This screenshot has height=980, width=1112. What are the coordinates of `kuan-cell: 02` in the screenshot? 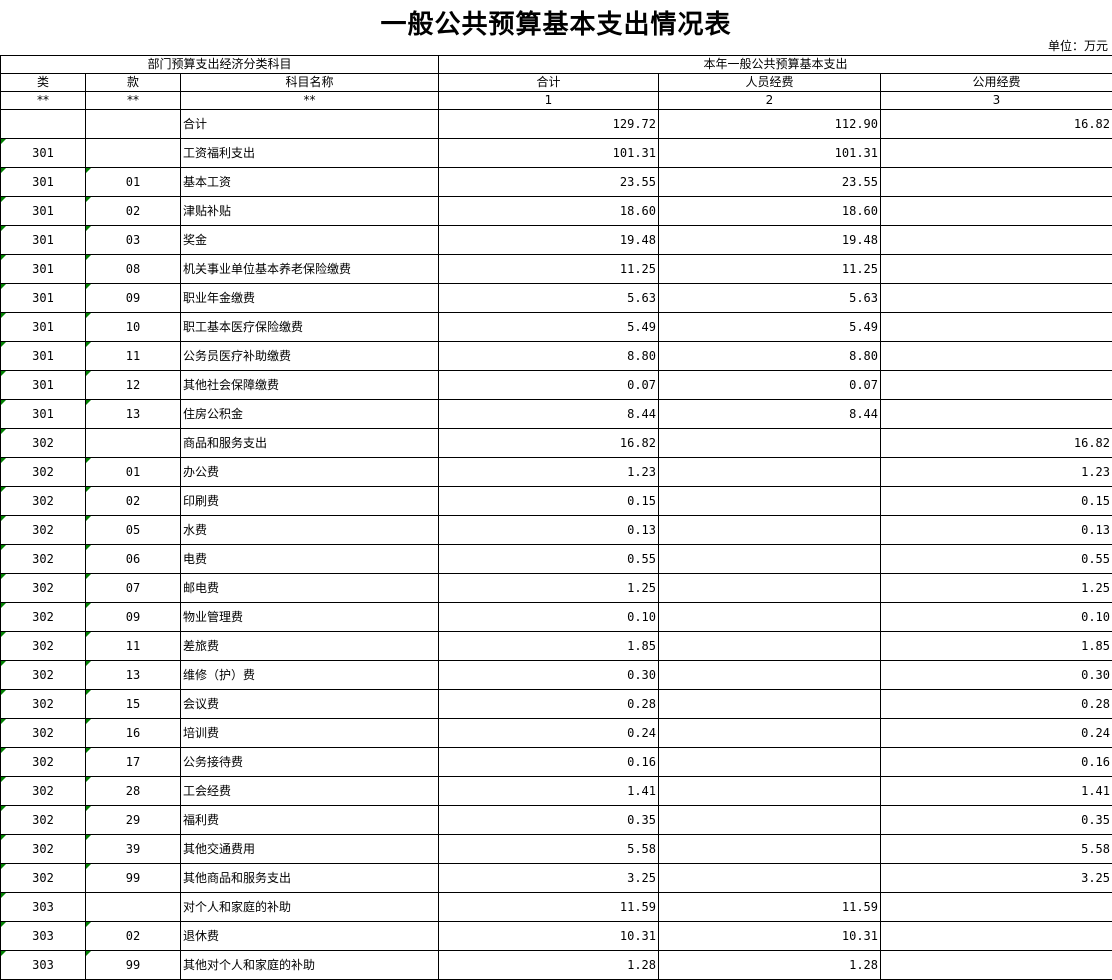 It's located at (133, 936).